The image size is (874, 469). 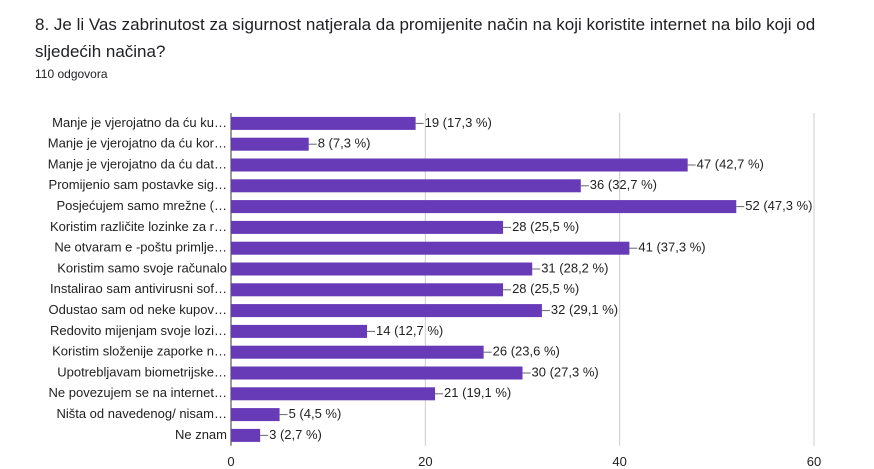 I want to click on value-label: 8 (7,3 %), so click(x=344, y=143).